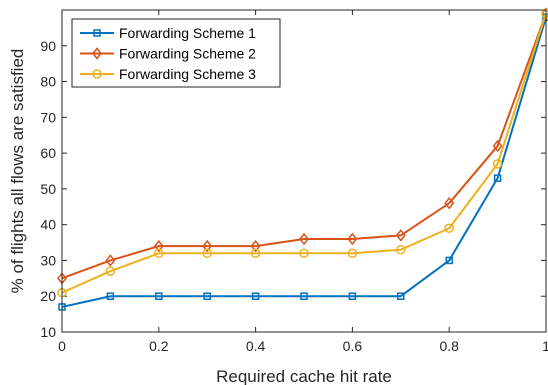 The height and width of the screenshot is (385, 548). I want to click on y-tick-label: 40, so click(48, 225).